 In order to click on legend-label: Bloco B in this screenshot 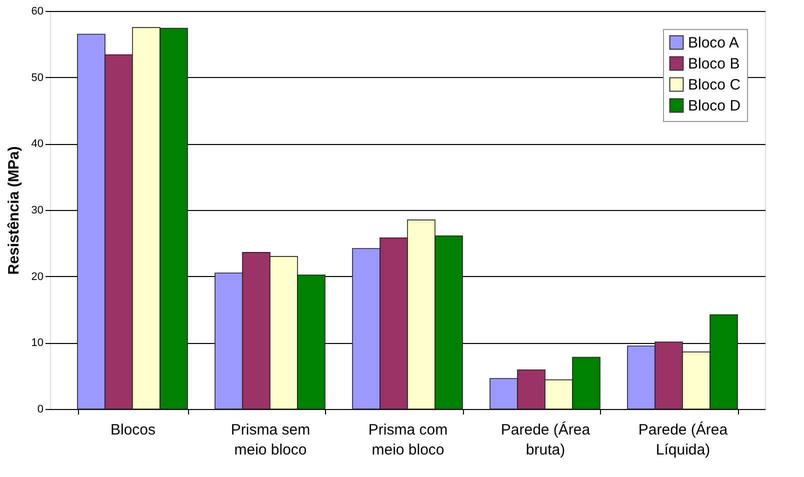, I will do `click(714, 64)`.